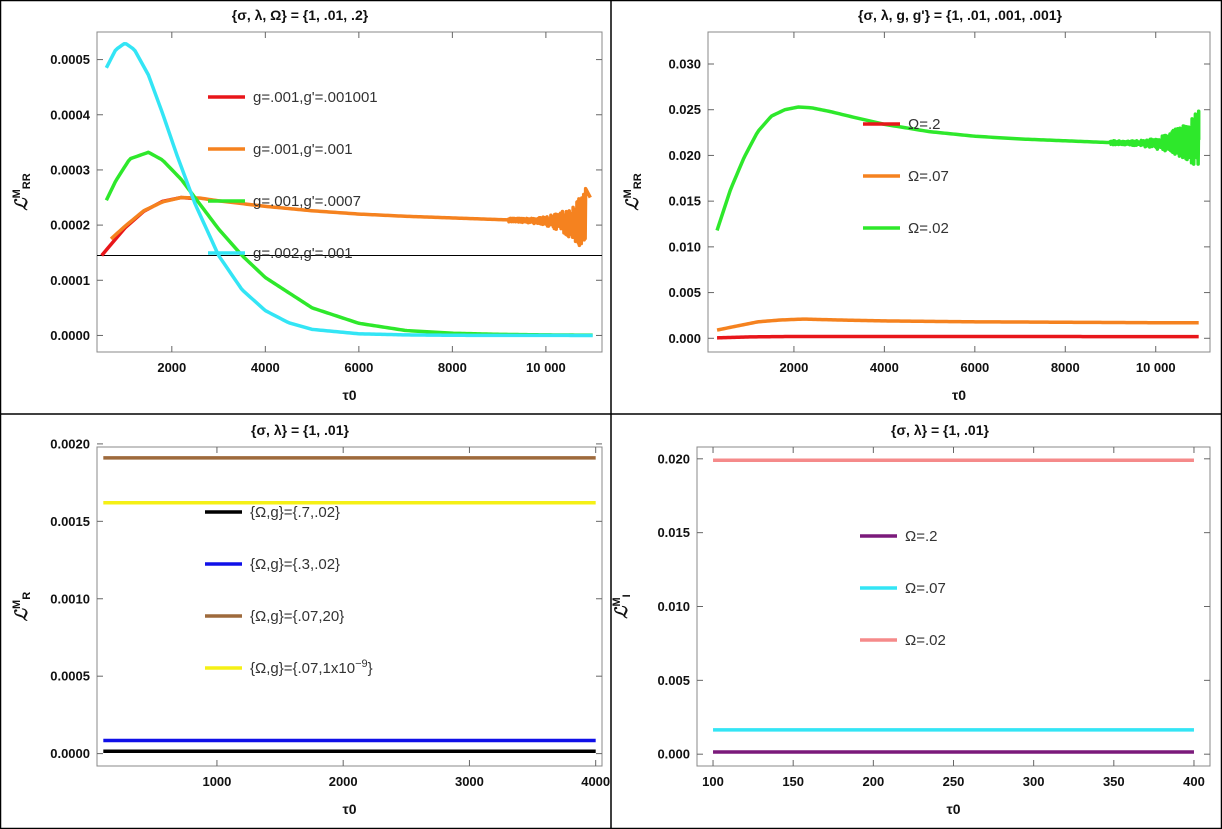 This screenshot has width=1222, height=829. Describe the element at coordinates (70, 169) in the screenshot. I see `y-tick-label: 0.0003` at that location.